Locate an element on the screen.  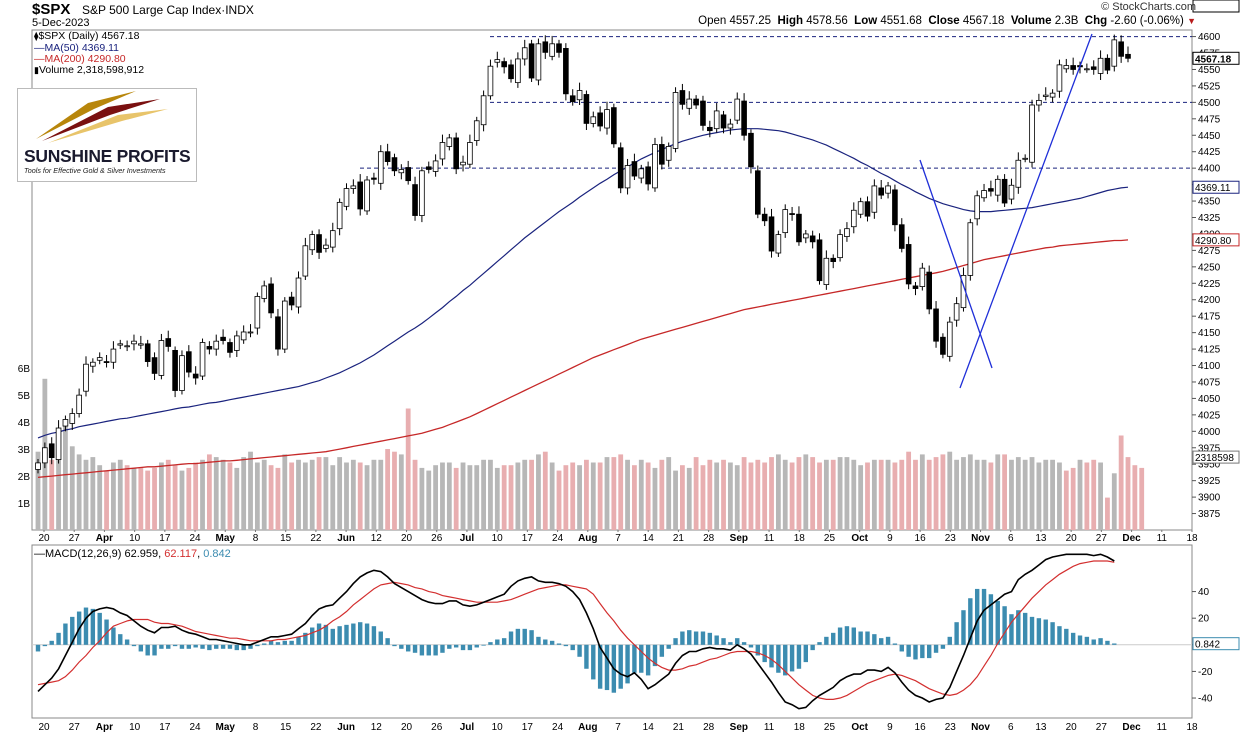
price-y-tick-label: 4500 is located at coordinates (1209, 103).